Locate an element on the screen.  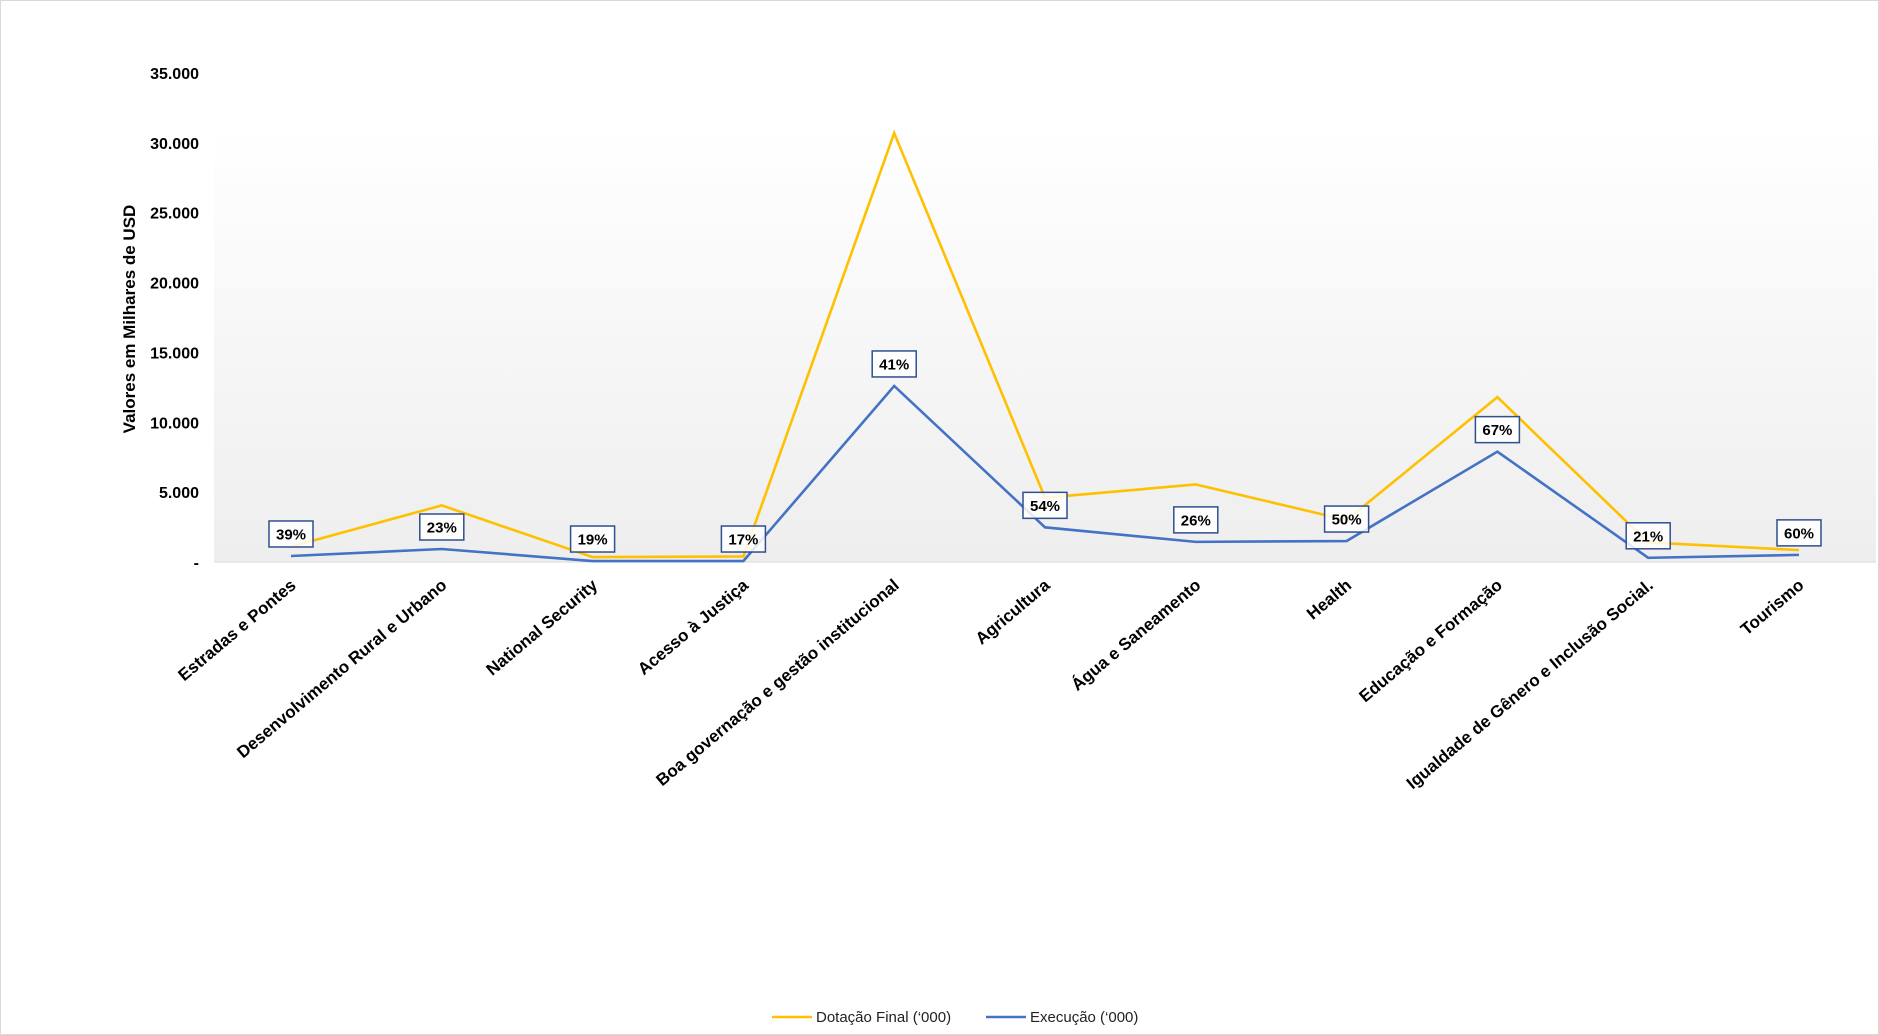
data-label: 21% is located at coordinates (1648, 536).